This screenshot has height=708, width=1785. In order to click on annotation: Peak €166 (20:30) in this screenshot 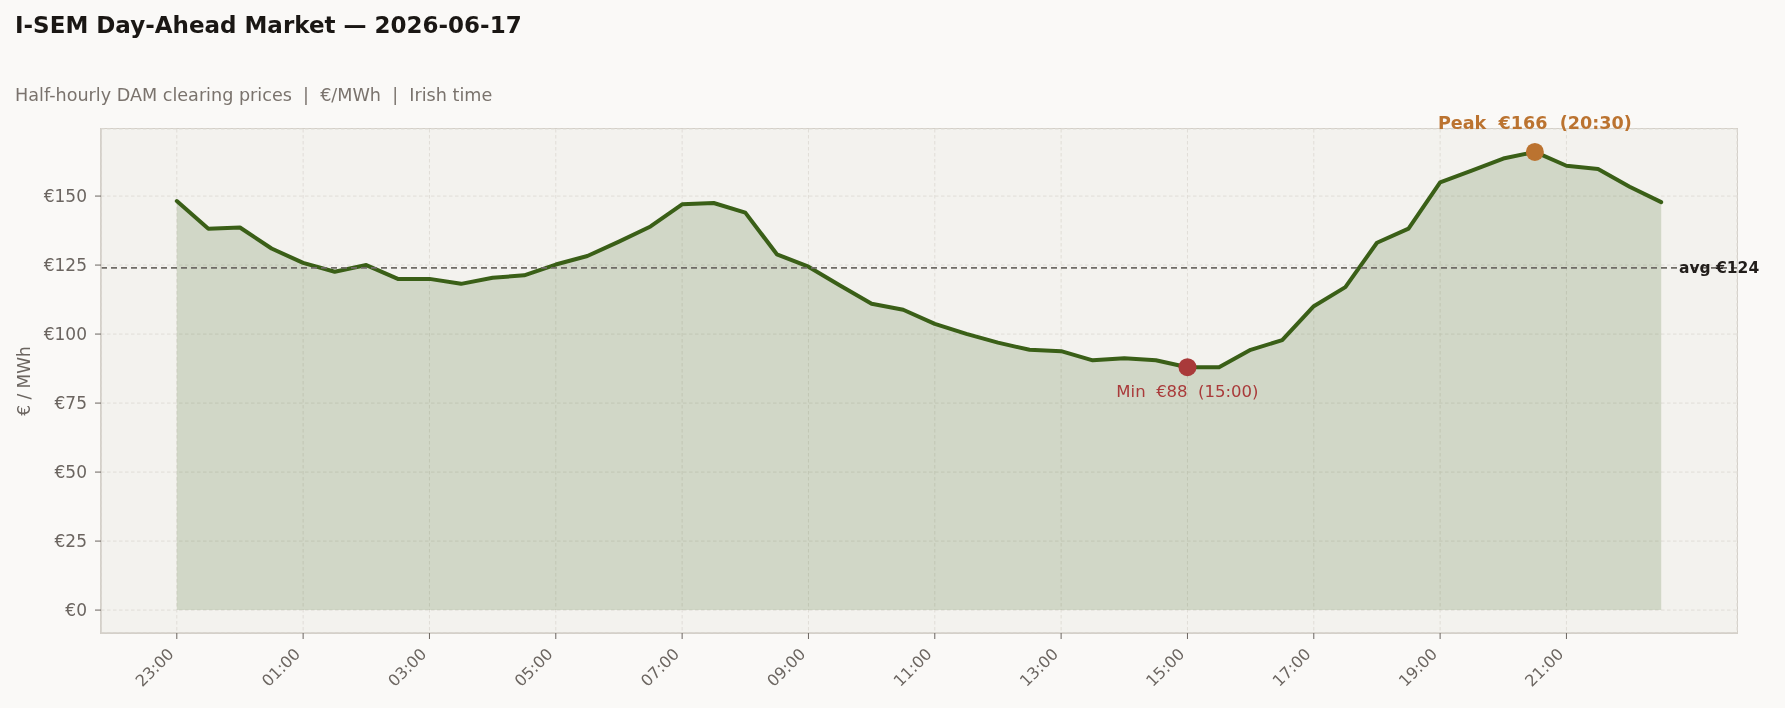, I will do `click(1534, 122)`.